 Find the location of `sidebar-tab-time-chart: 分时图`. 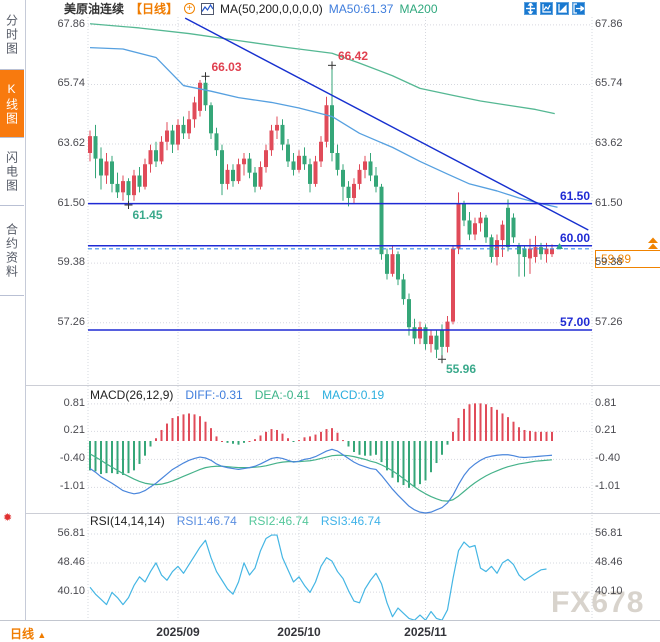

sidebar-tab-time-chart: 分时图 is located at coordinates (12, 35).